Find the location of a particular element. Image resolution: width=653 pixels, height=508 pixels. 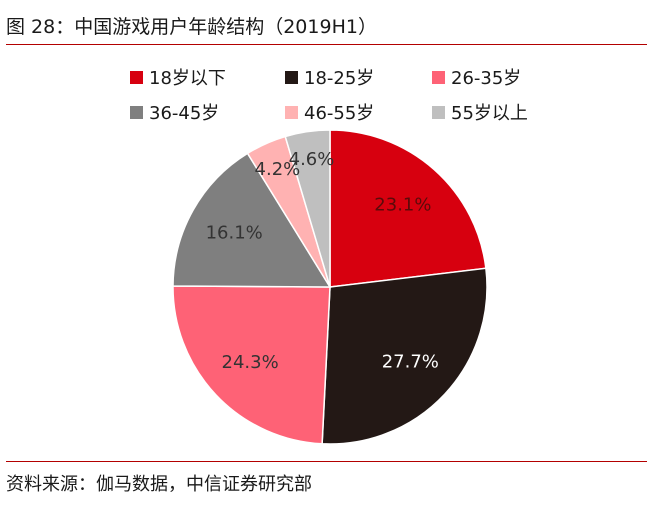

legend-item-46-55: 46-55岁 is located at coordinates (329, 112).